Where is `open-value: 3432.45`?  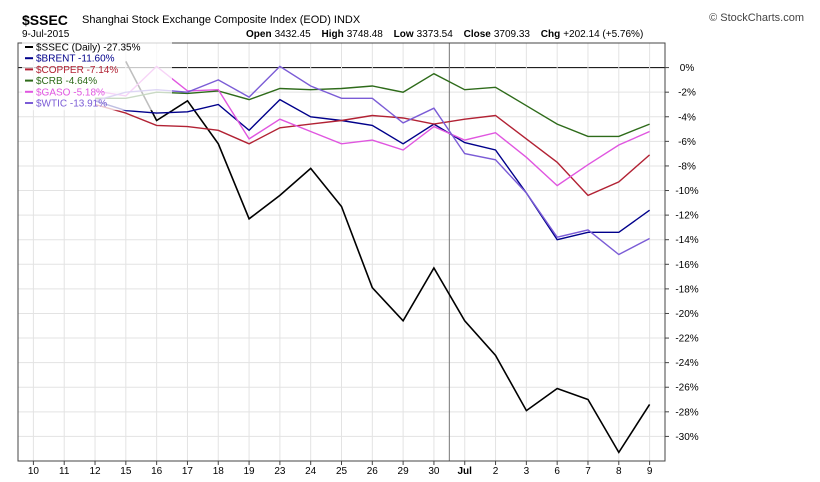
open-value: 3432.45 is located at coordinates (292, 34).